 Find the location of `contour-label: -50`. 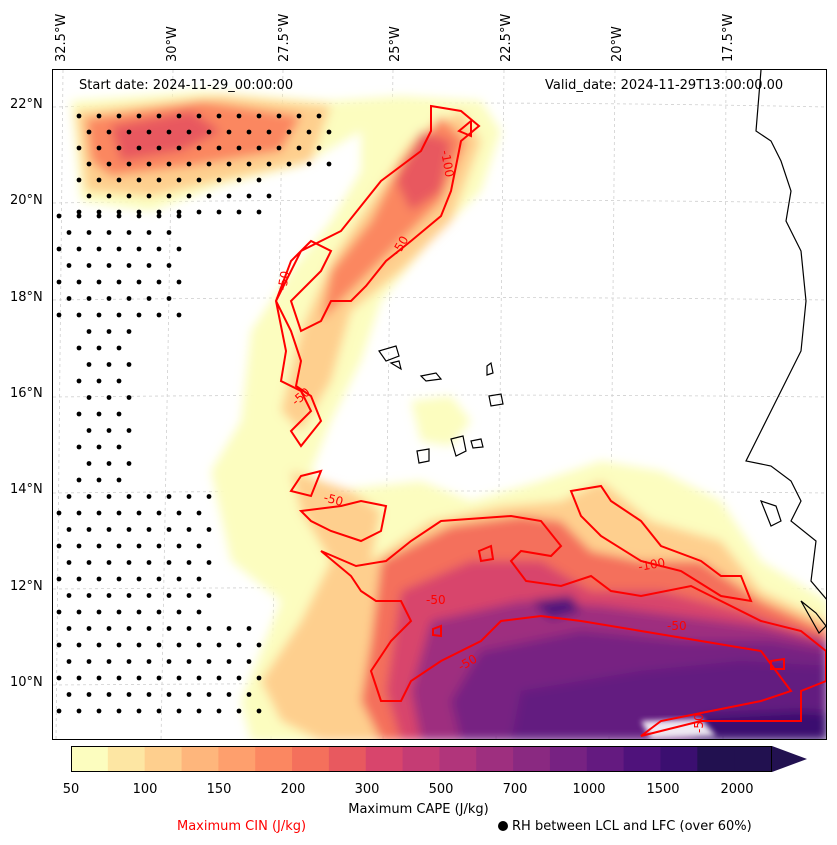

contour-label: -50 is located at coordinates (333, 499).